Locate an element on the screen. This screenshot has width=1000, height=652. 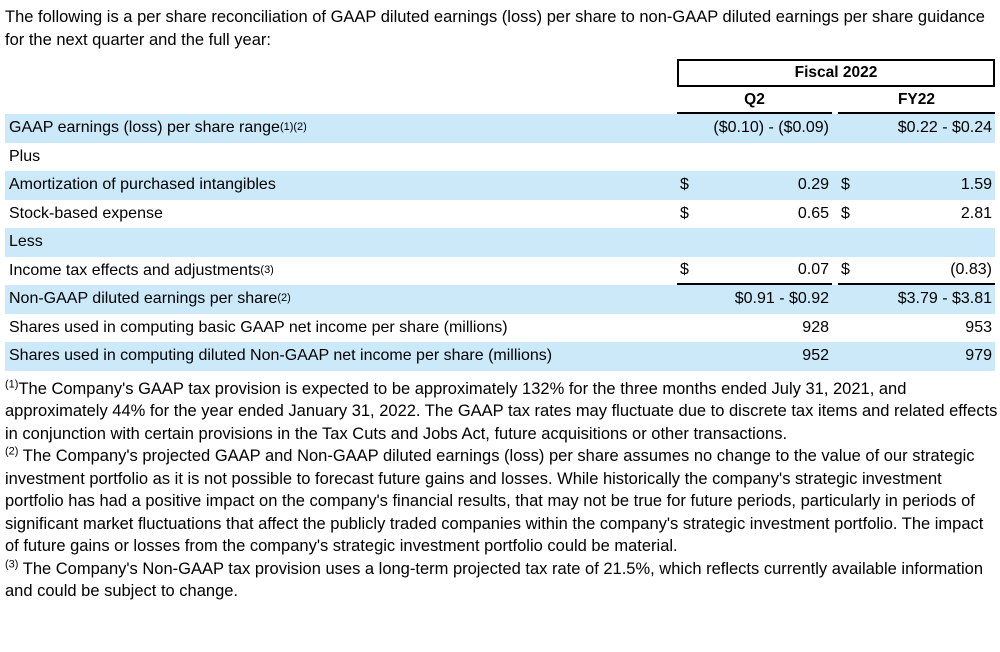
fy22-value: $3.79 - $3.81 is located at coordinates (944, 299).